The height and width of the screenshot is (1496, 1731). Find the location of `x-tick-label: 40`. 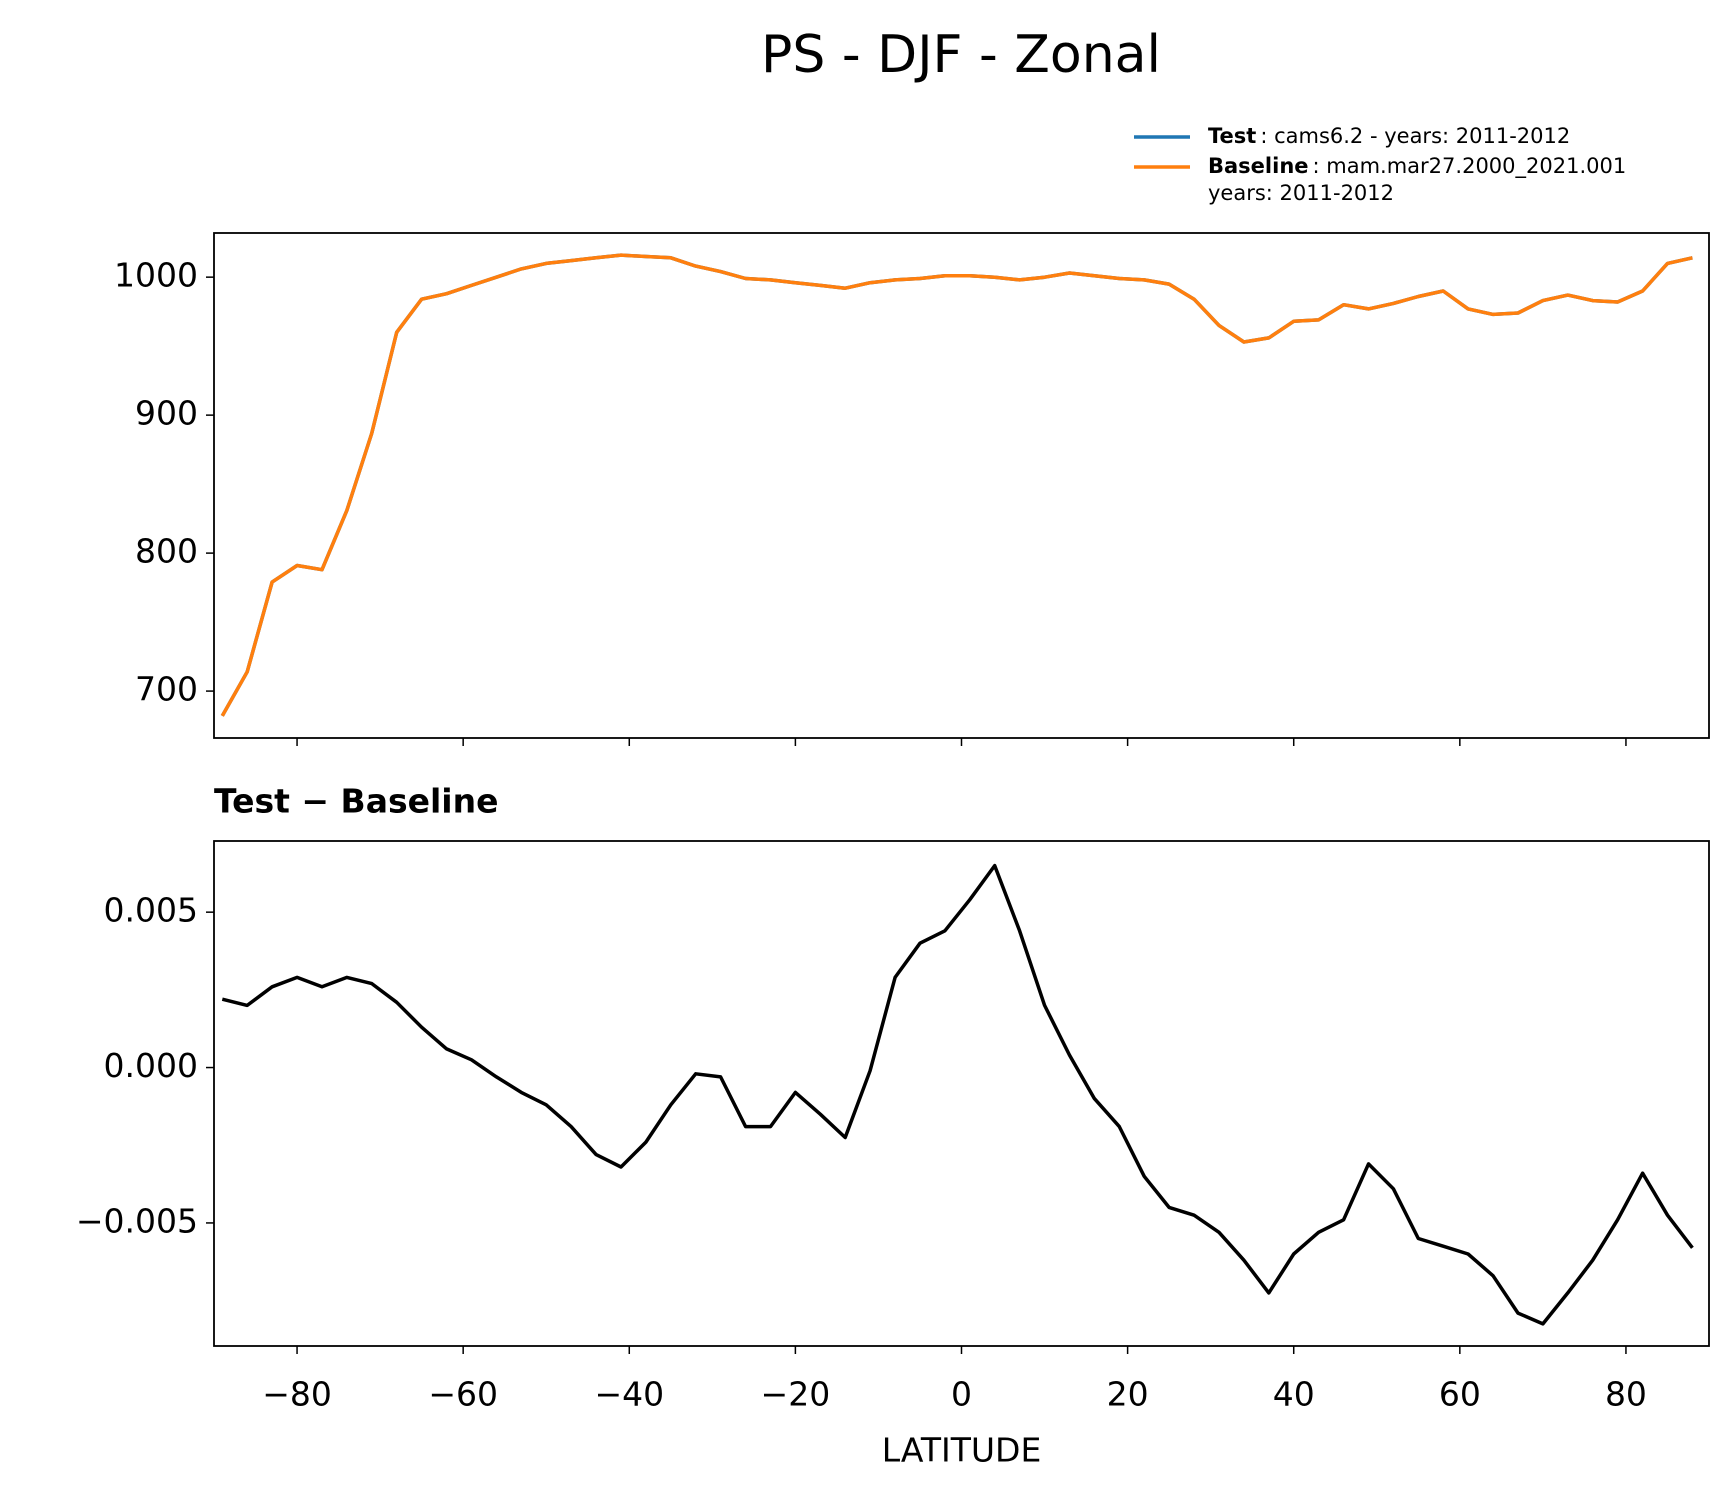

x-tick-label: 40 is located at coordinates (1294, 1394).